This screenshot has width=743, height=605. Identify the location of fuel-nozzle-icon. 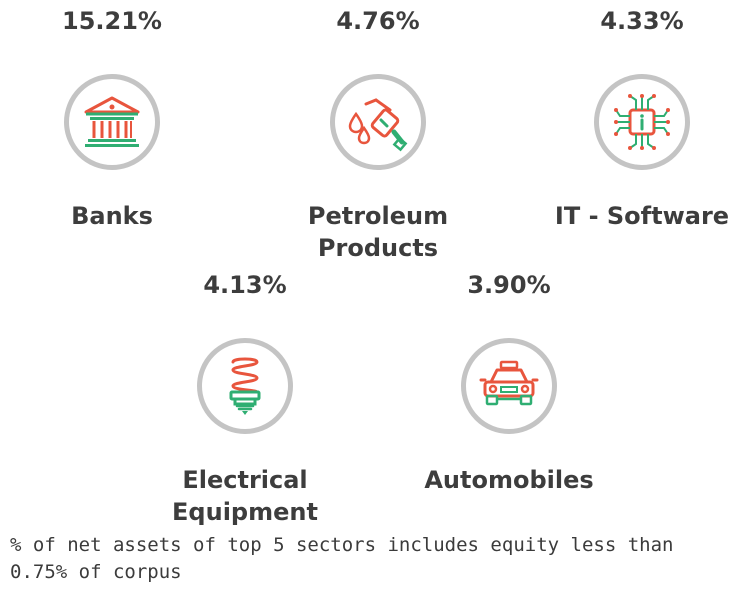
(378, 125).